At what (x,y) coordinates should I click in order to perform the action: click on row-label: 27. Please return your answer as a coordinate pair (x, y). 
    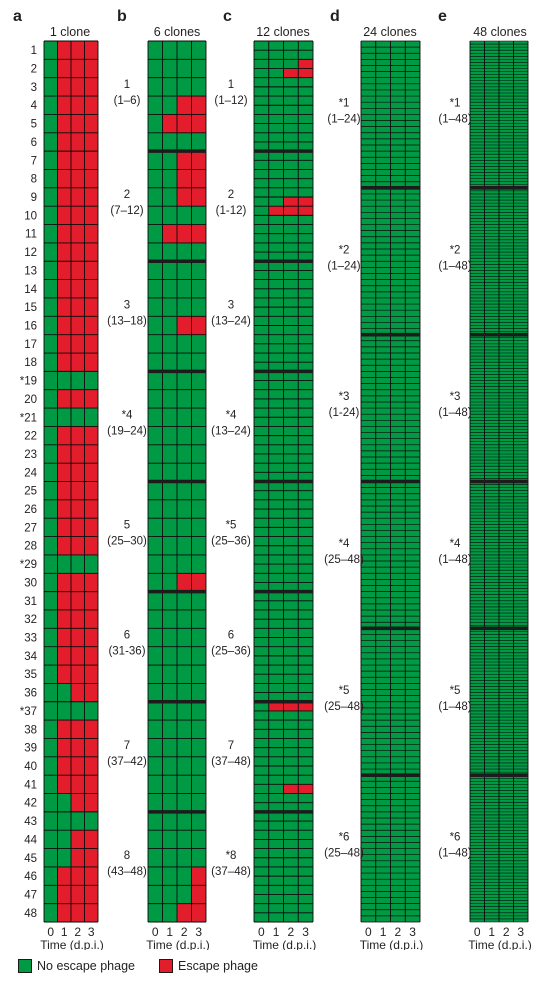
    Looking at the image, I should click on (30, 528).